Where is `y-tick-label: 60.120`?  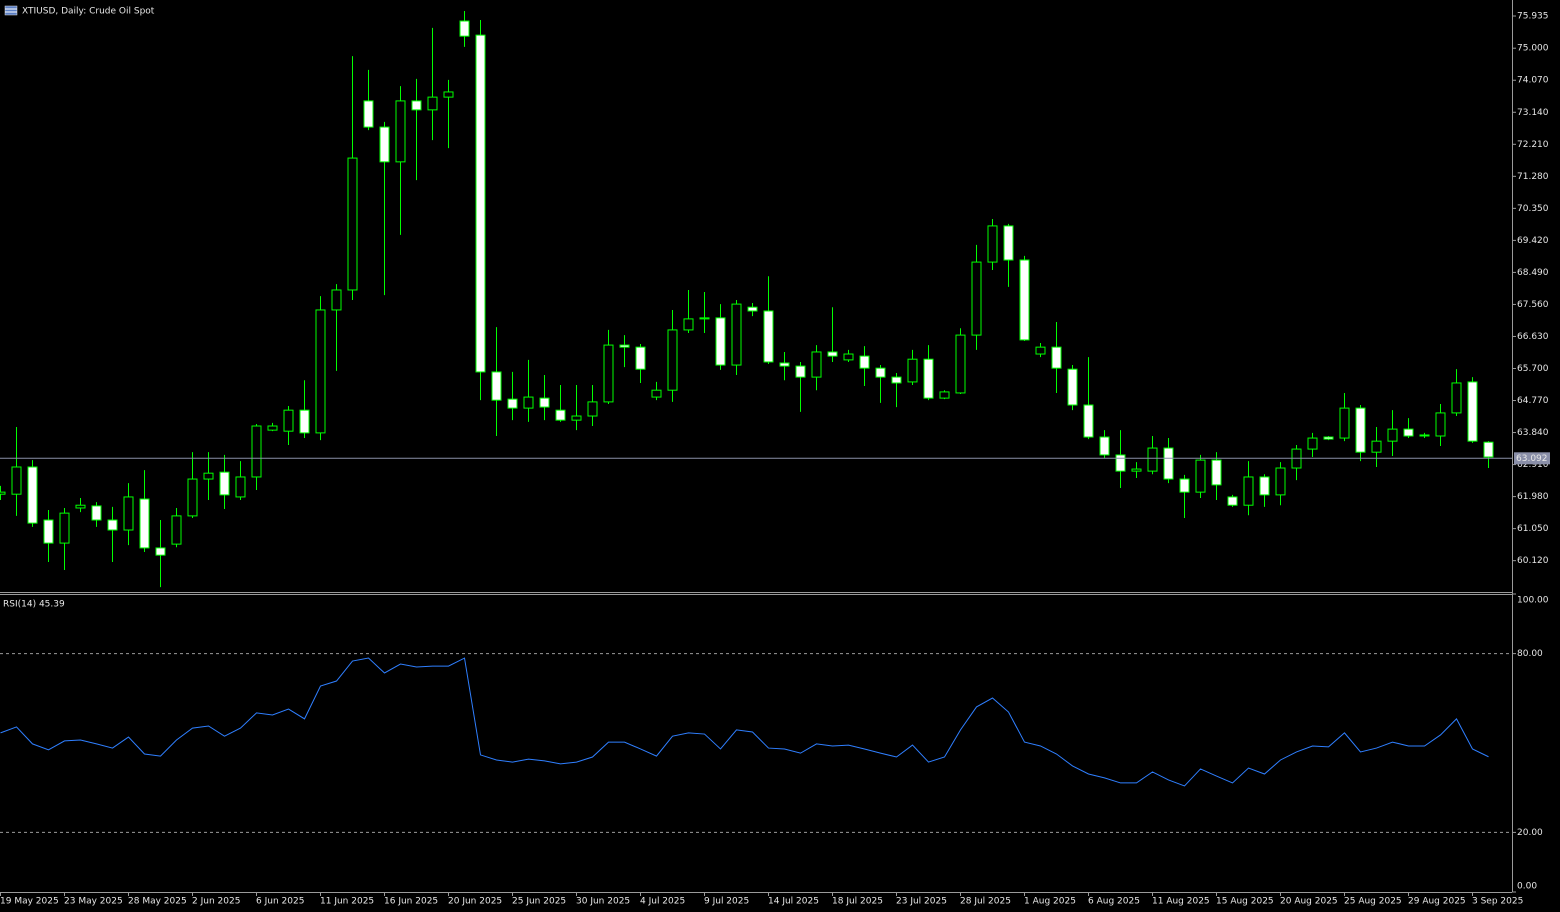 y-tick-label: 60.120 is located at coordinates (1533, 561).